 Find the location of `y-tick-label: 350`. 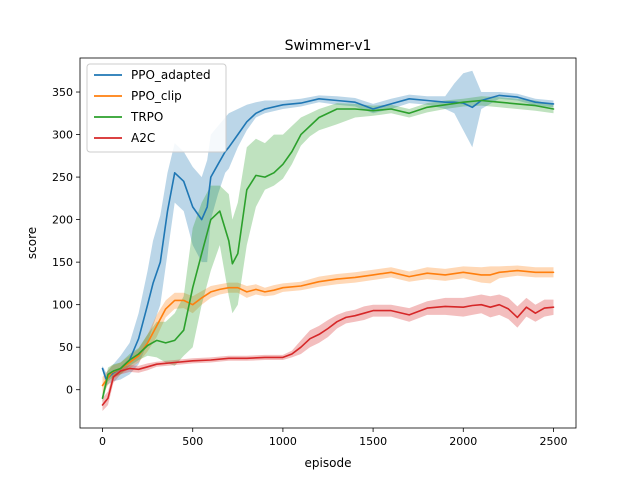

y-tick-label: 350 is located at coordinates (62, 92).